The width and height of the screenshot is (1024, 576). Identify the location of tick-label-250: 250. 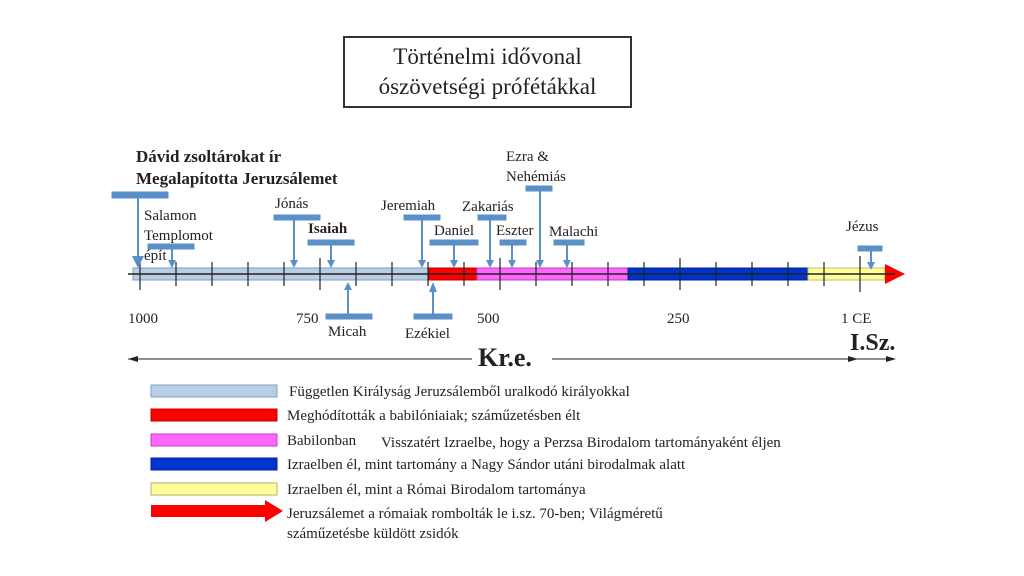
(678, 319).